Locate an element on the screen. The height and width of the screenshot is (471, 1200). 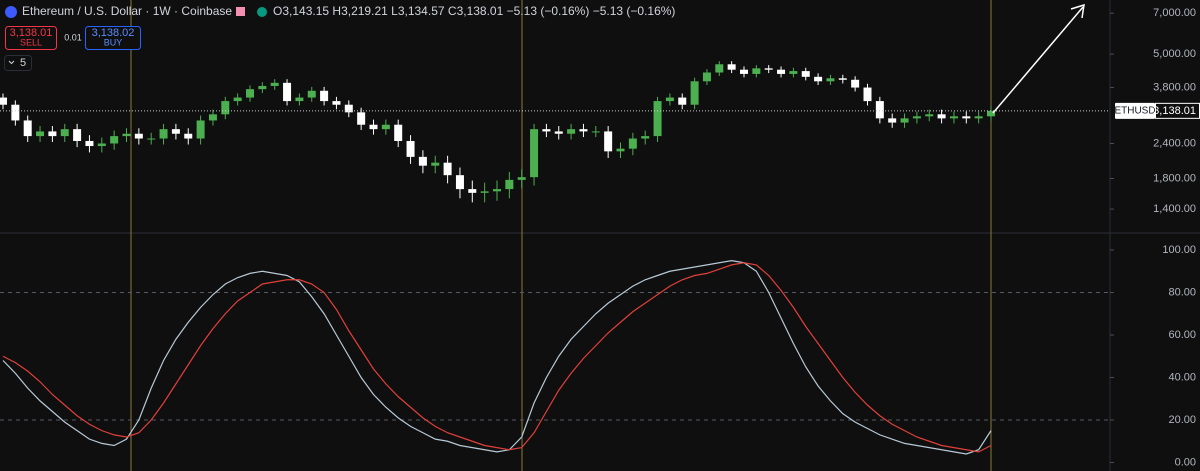
last-price-label: 3,138.01 is located at coordinates (1174, 111).